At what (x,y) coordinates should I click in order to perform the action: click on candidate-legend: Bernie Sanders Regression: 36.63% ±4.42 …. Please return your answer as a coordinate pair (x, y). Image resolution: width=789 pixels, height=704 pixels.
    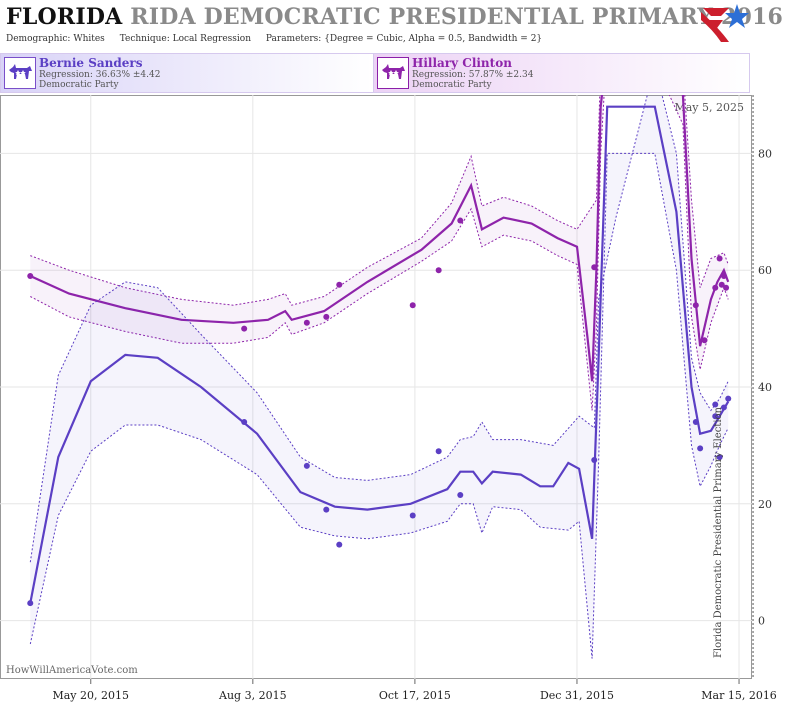
    Looking at the image, I should click on (394, 73).